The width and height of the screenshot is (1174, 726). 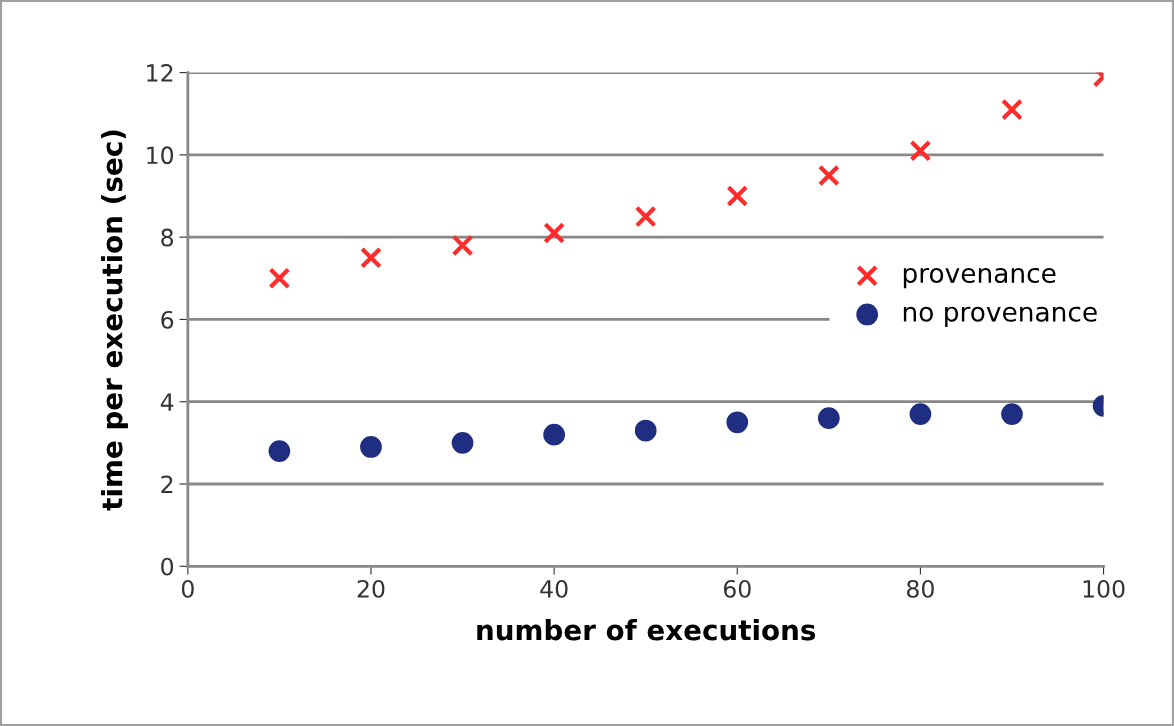 What do you see at coordinates (1000, 316) in the screenshot?
I see `legend-label: no provenance` at bounding box center [1000, 316].